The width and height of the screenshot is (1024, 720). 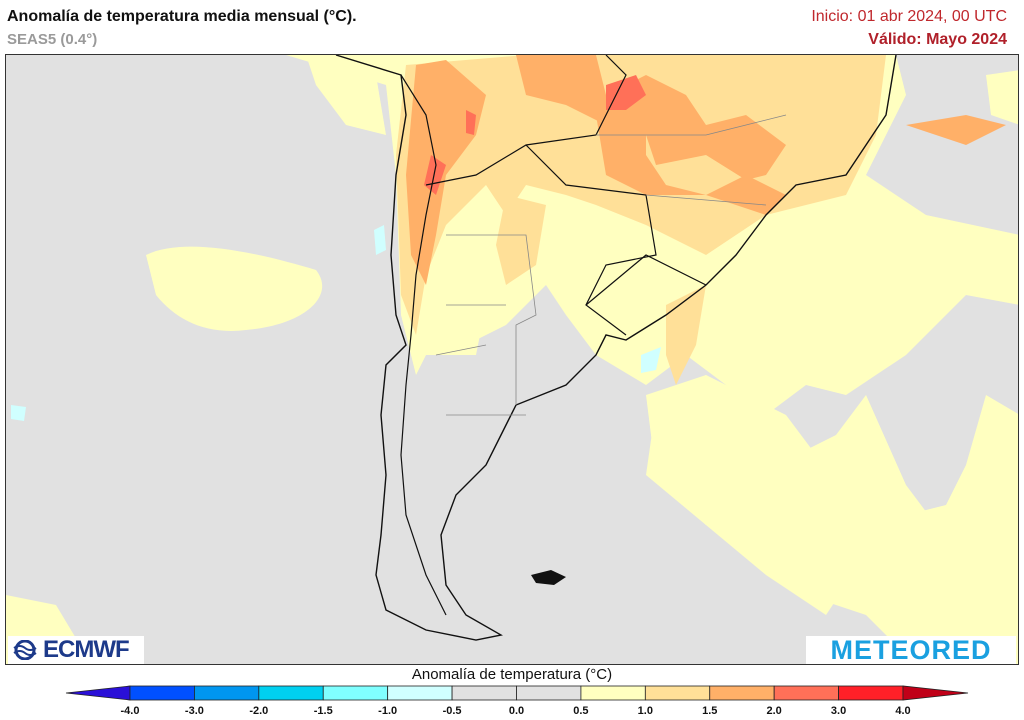 What do you see at coordinates (98, 693) in the screenshot?
I see `colorbar-under-triangle` at bounding box center [98, 693].